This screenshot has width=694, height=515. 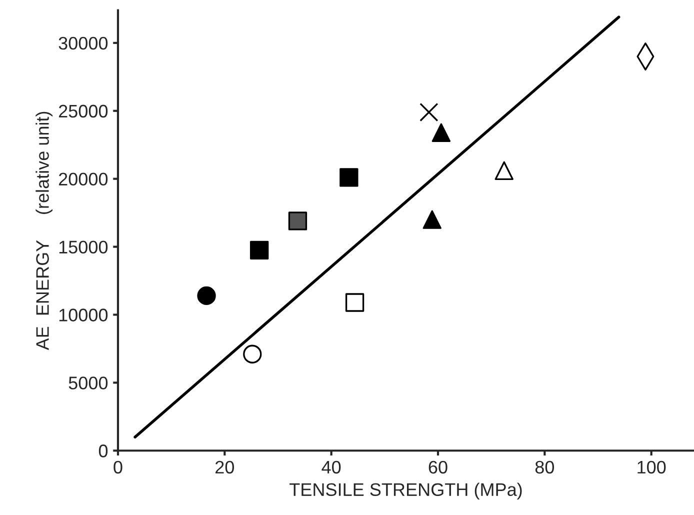 What do you see at coordinates (44, 231) in the screenshot?
I see `y-axis-title: AE ENERGY (relative unit)` at bounding box center [44, 231].